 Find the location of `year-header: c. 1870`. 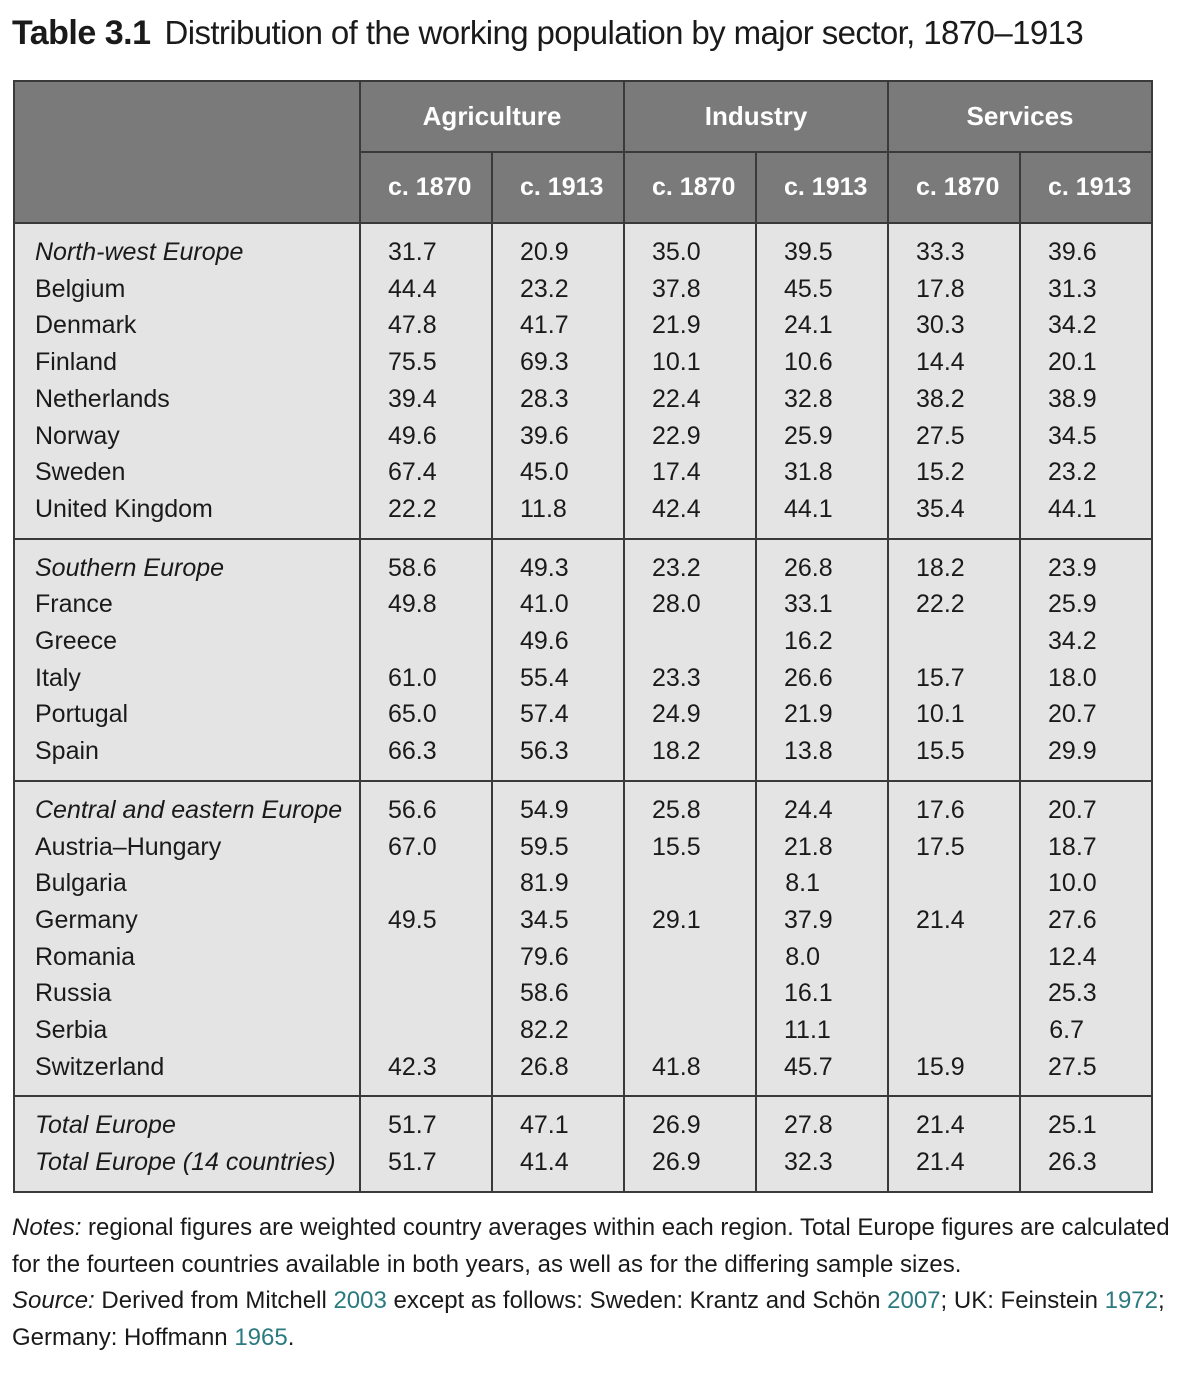

year-header: c. 1870 is located at coordinates (954, 187).